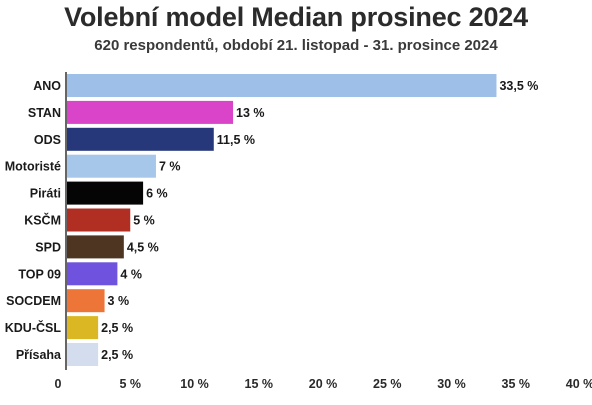 The height and width of the screenshot is (405, 592). Describe the element at coordinates (58, 384) in the screenshot. I see `x-tick-label-0: 0` at that location.